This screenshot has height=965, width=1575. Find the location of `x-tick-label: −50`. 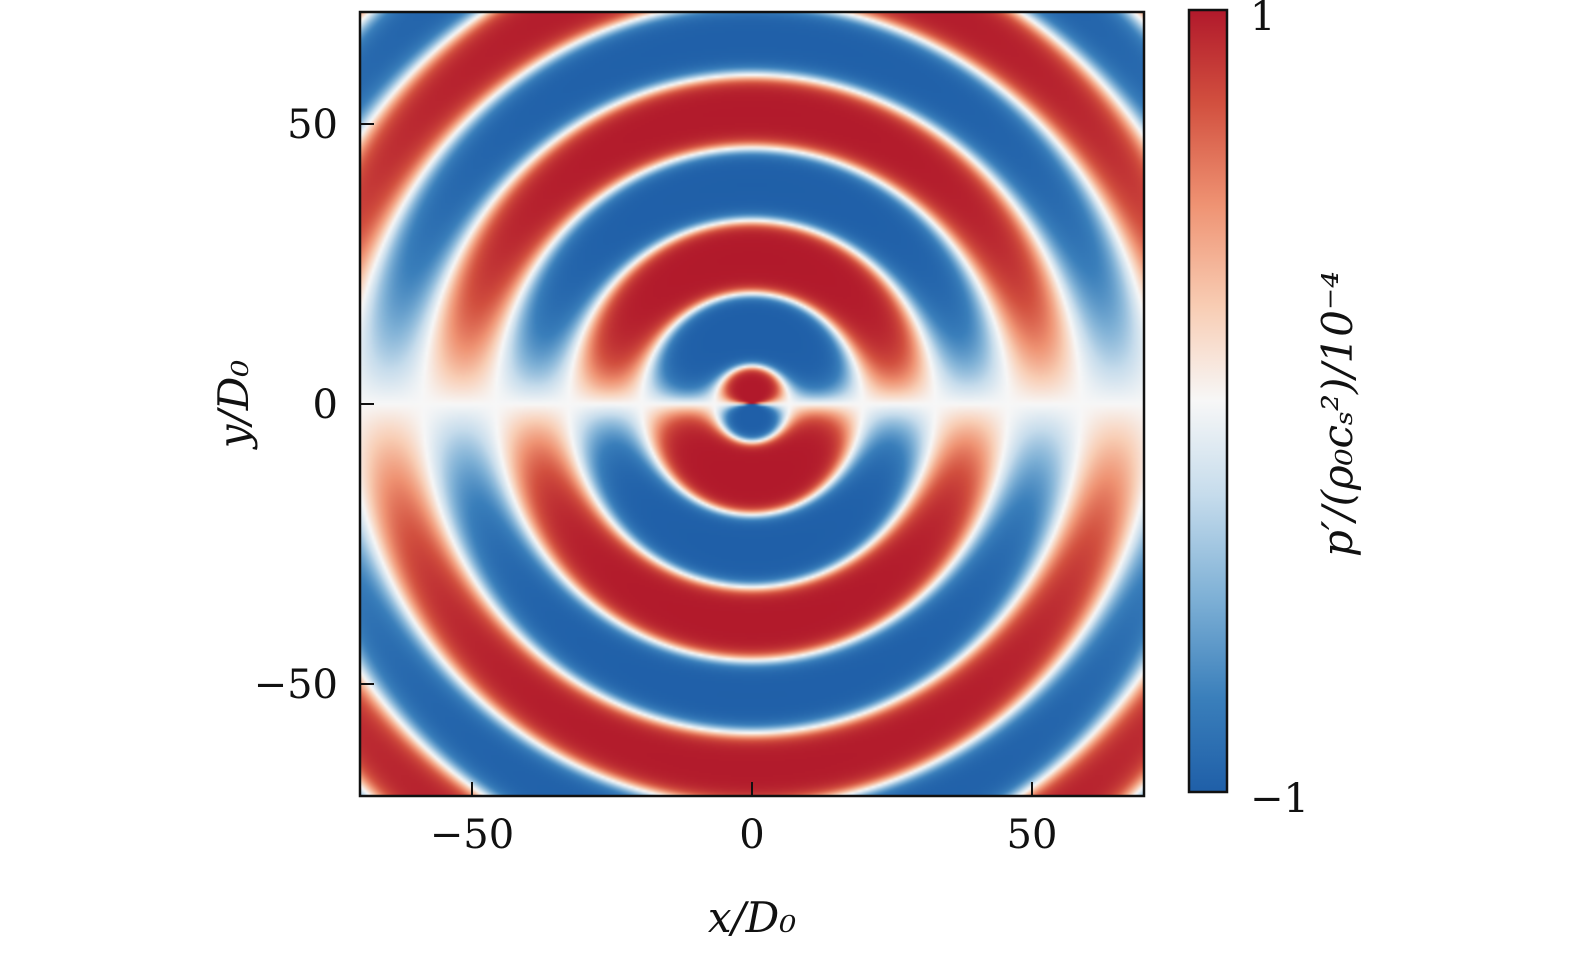

x-tick-label: −50 is located at coordinates (472, 835).